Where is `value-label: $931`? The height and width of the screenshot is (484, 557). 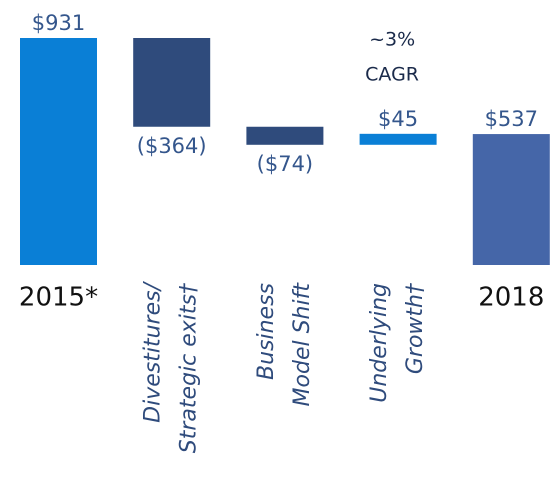
value-label: $931 is located at coordinates (58, 23).